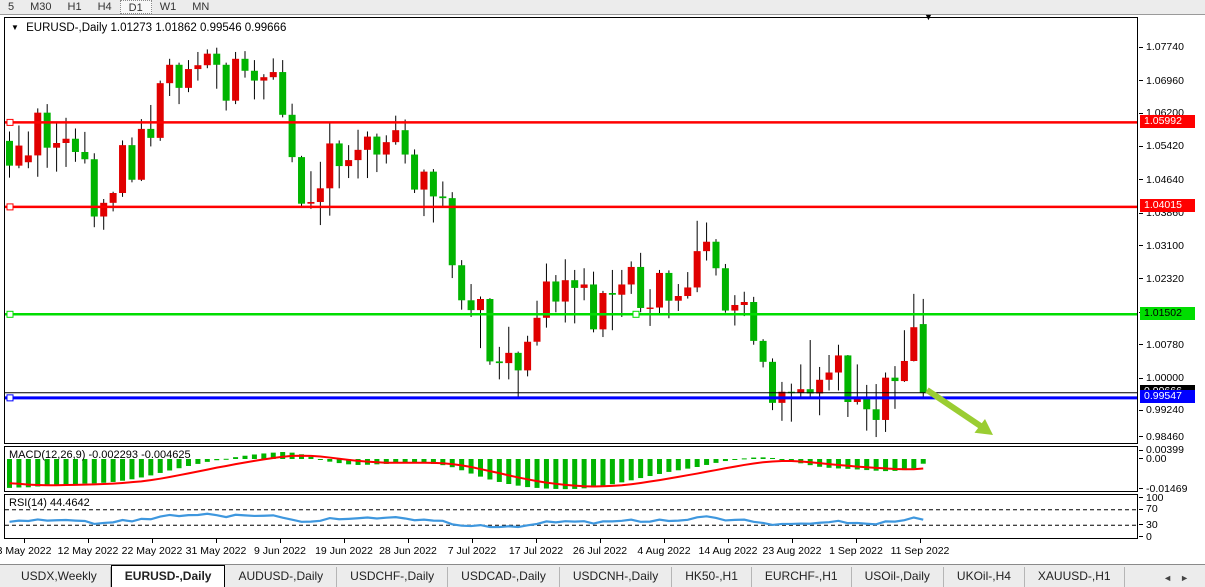  I want to click on chart-tab-usdx: USDX,Weekly, so click(59, 577).